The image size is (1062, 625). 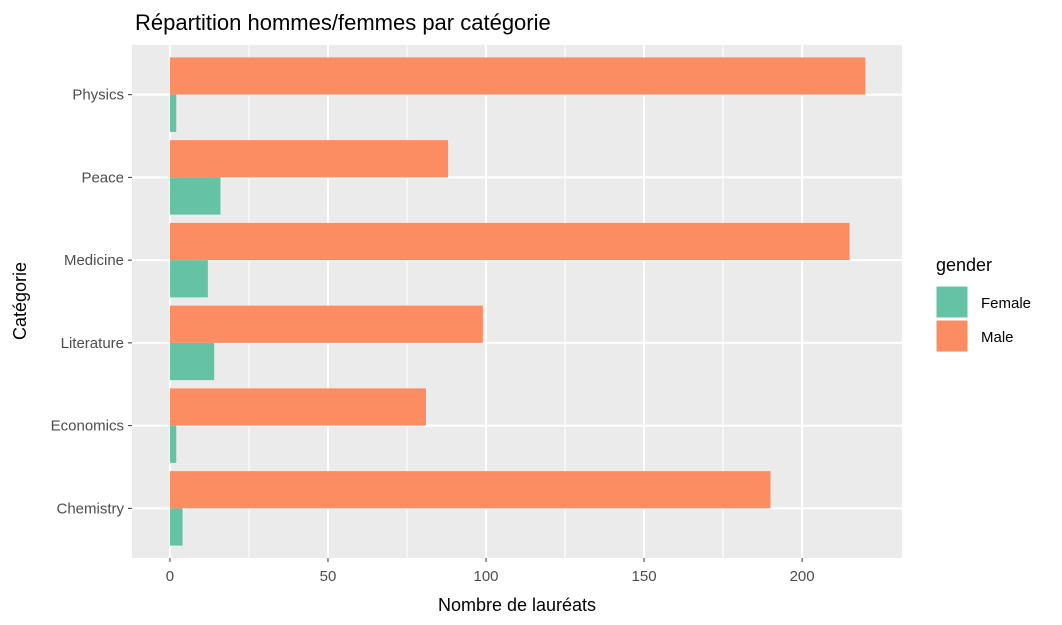 I want to click on bar-male-literature, so click(x=326, y=324).